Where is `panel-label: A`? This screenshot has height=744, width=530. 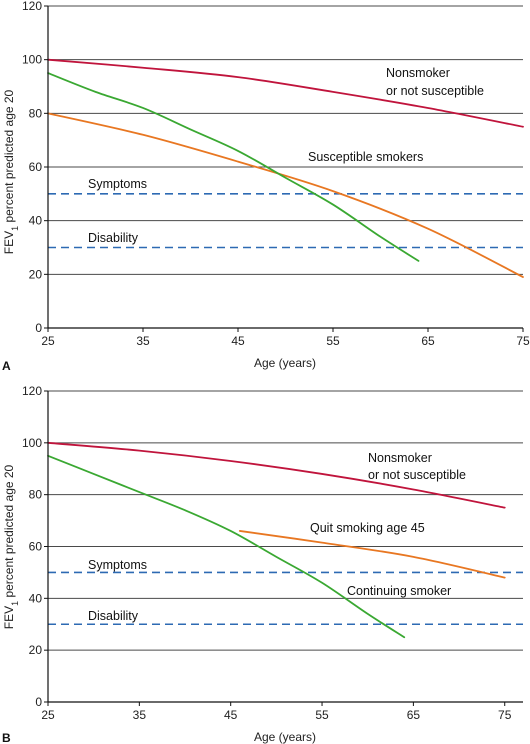 panel-label: A is located at coordinates (6, 366).